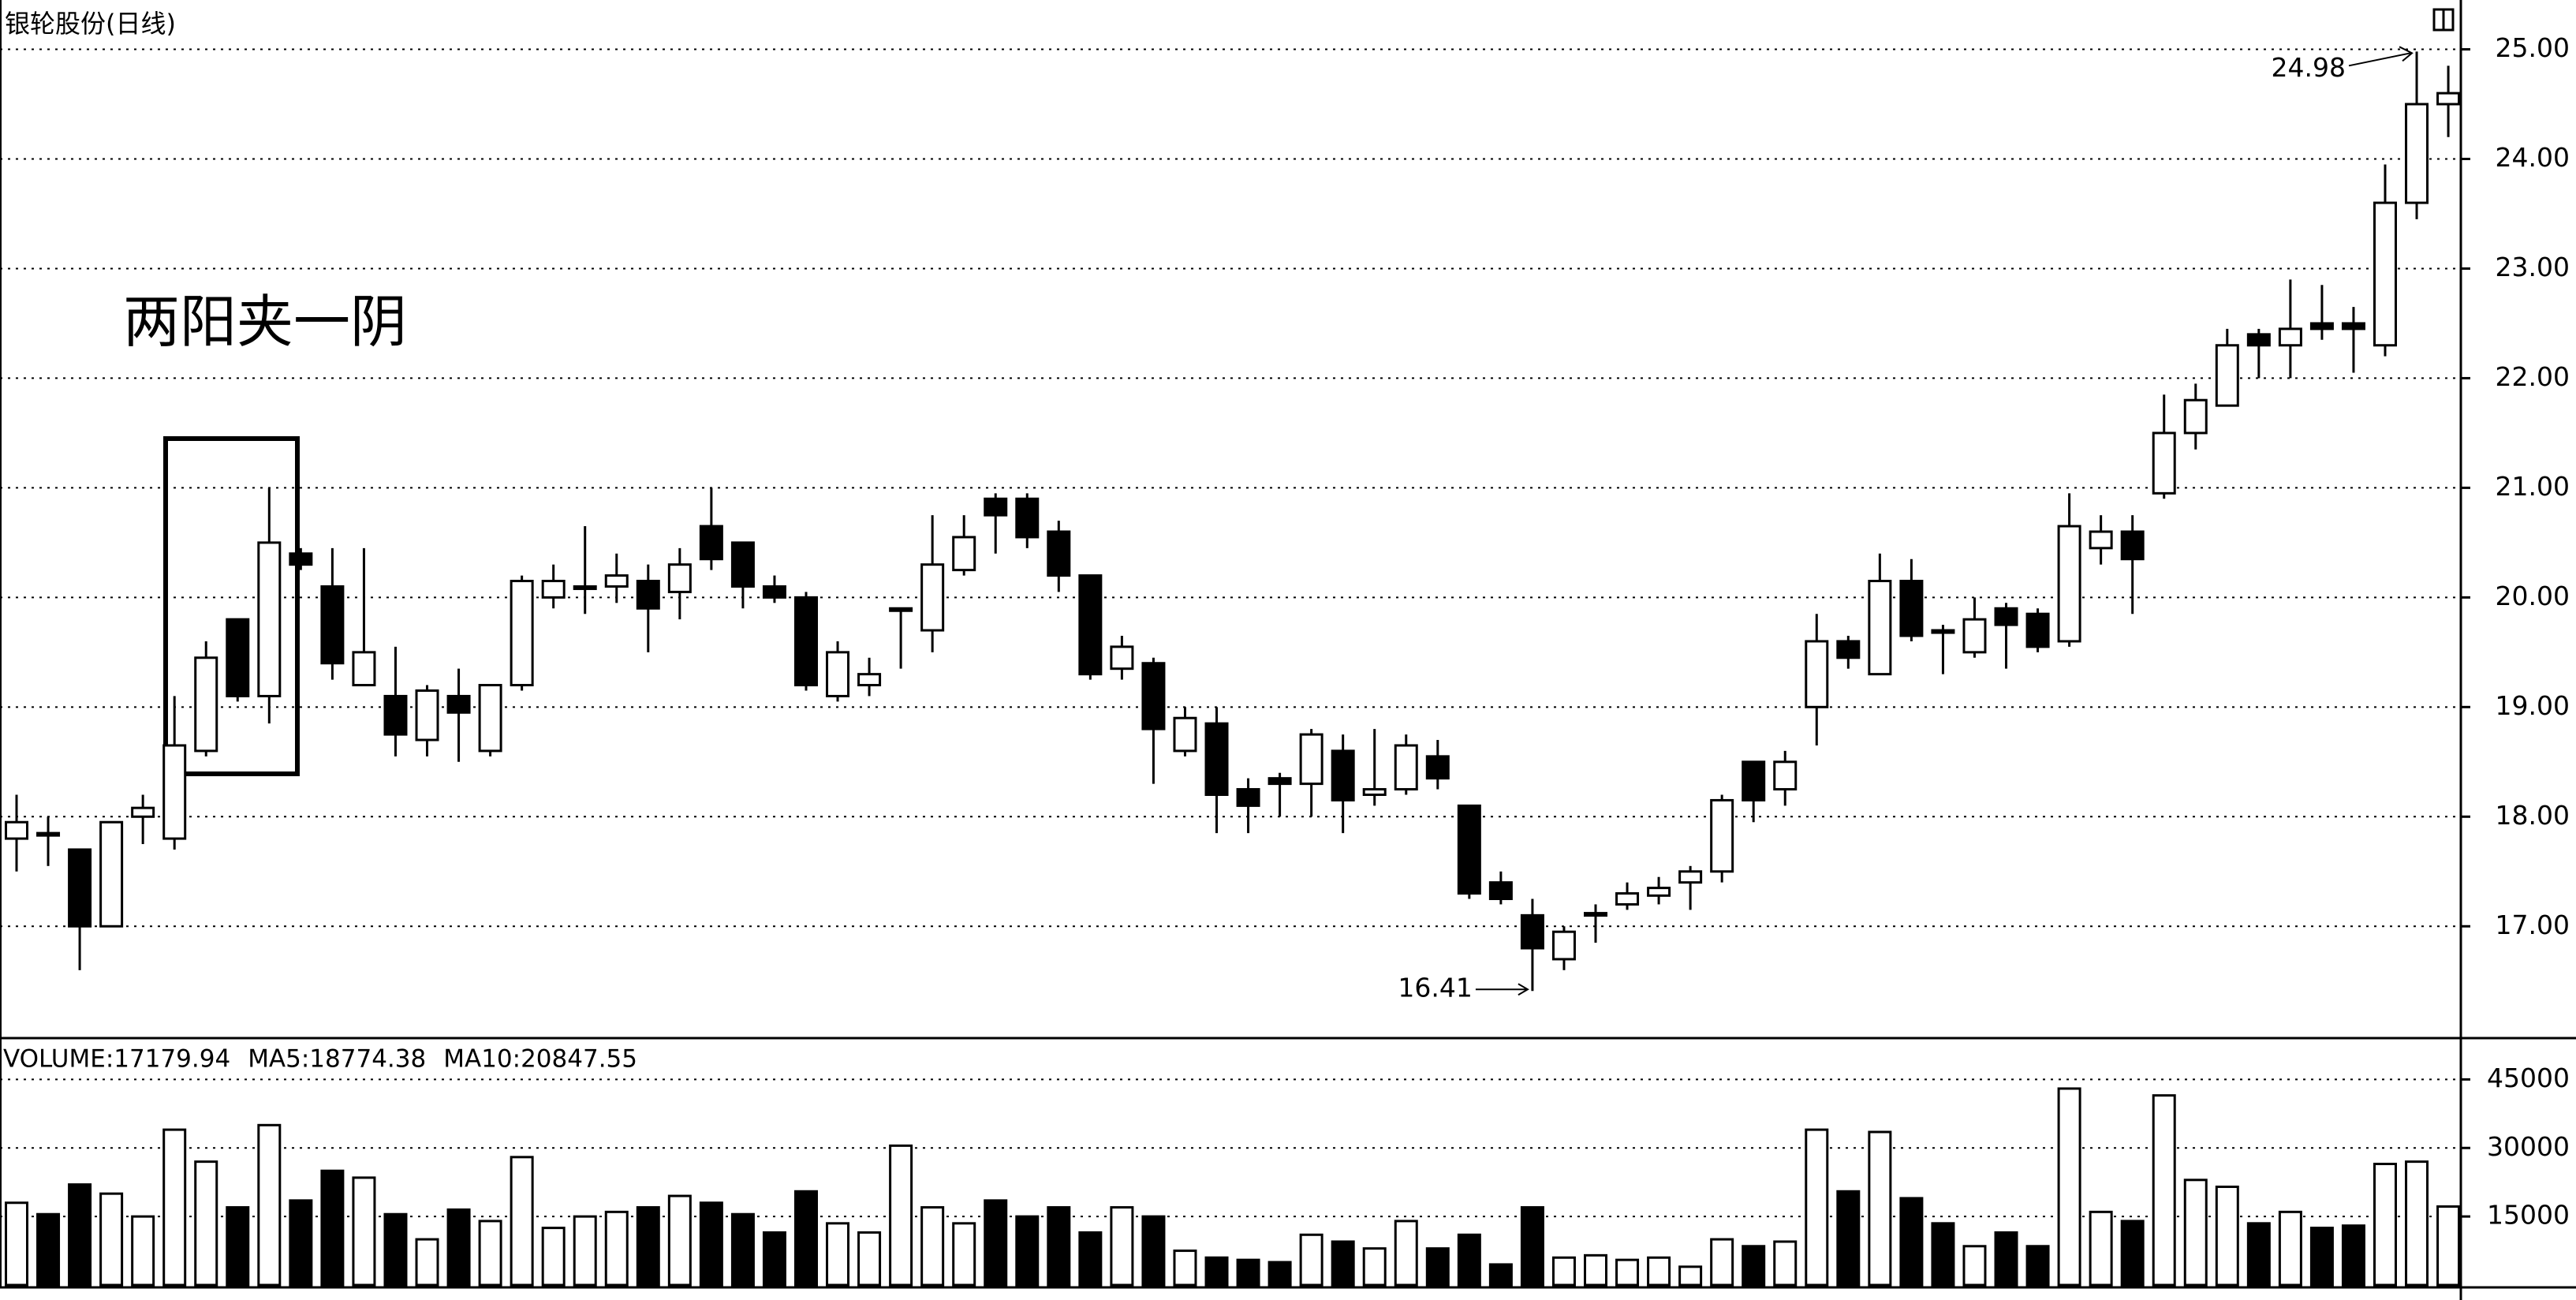 The width and height of the screenshot is (2576, 1300). What do you see at coordinates (90, 24) in the screenshot?
I see `chart-title: 银轮股份(日线)` at bounding box center [90, 24].